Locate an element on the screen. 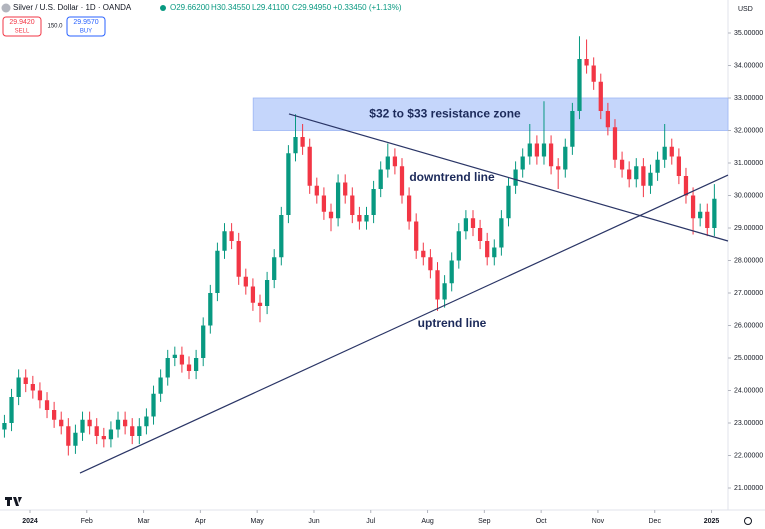 Image resolution: width=765 pixels, height=529 pixels. x-tick-label: Dec is located at coordinates (655, 521).